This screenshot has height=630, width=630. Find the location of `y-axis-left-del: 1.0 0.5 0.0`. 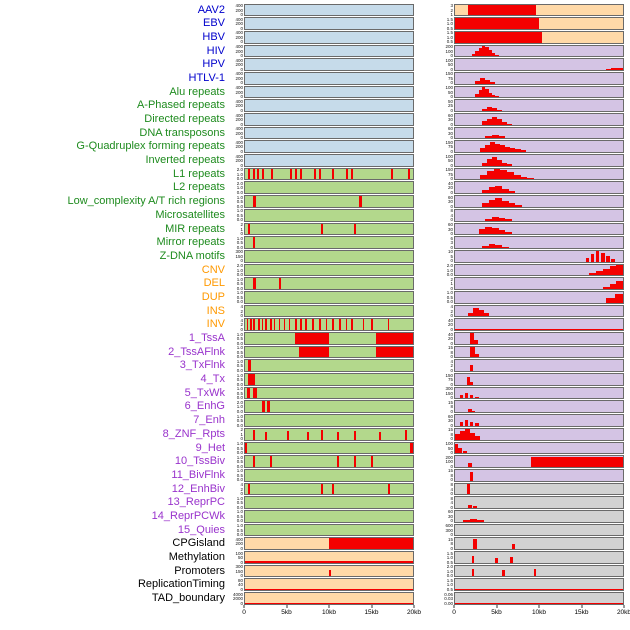

y-axis-left-del: 1.0 0.5 0.0 is located at coordinates (237, 283).